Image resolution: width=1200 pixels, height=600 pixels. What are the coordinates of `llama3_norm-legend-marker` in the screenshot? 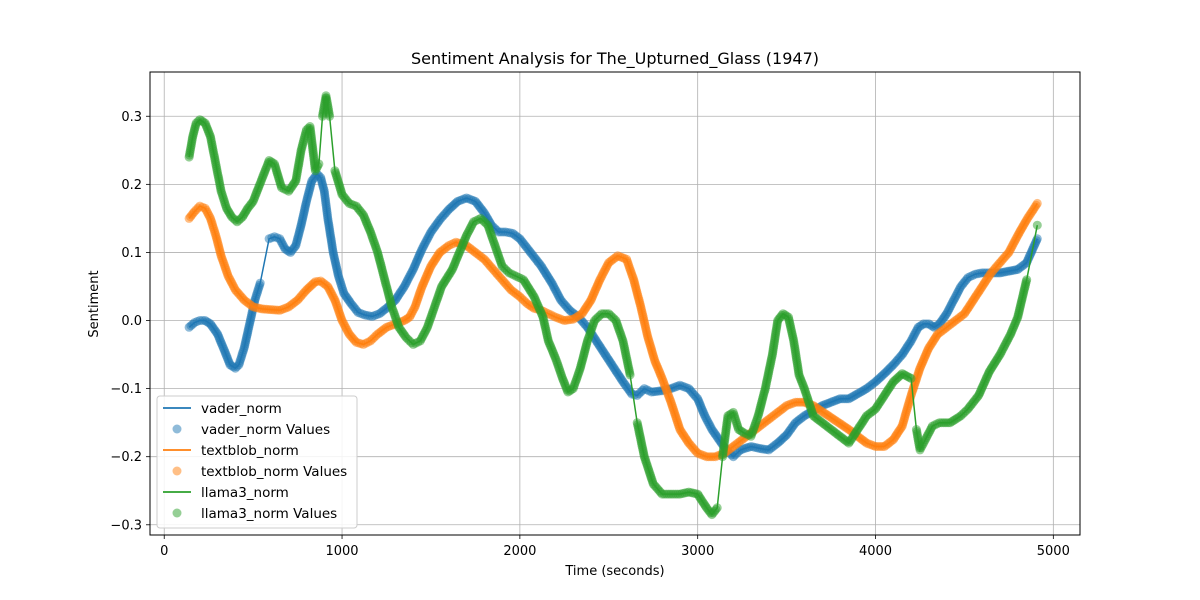 It's located at (177, 513).